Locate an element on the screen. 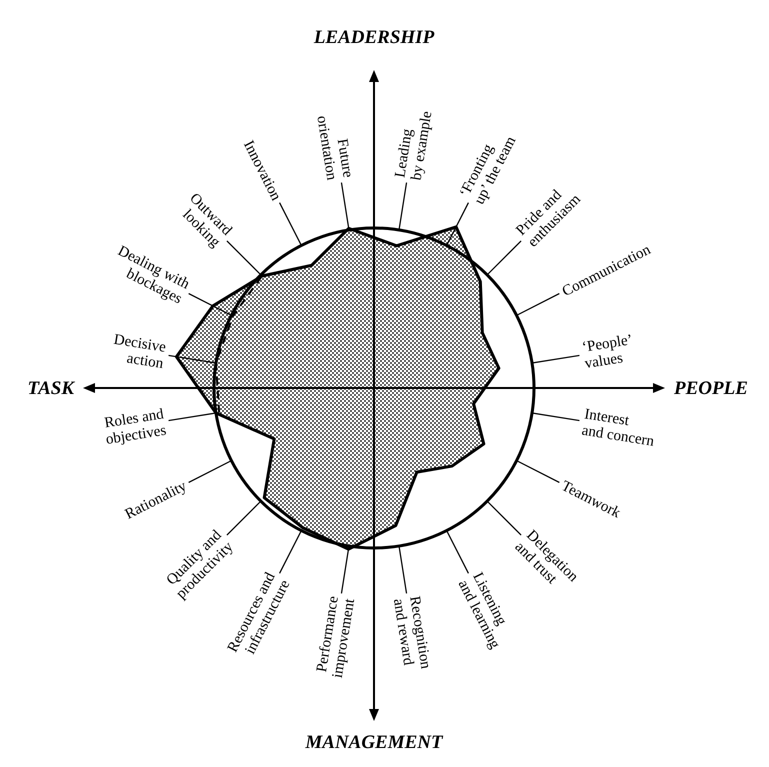 The image size is (769, 767). spoke-label: Roles and objectives is located at coordinates (135, 427).